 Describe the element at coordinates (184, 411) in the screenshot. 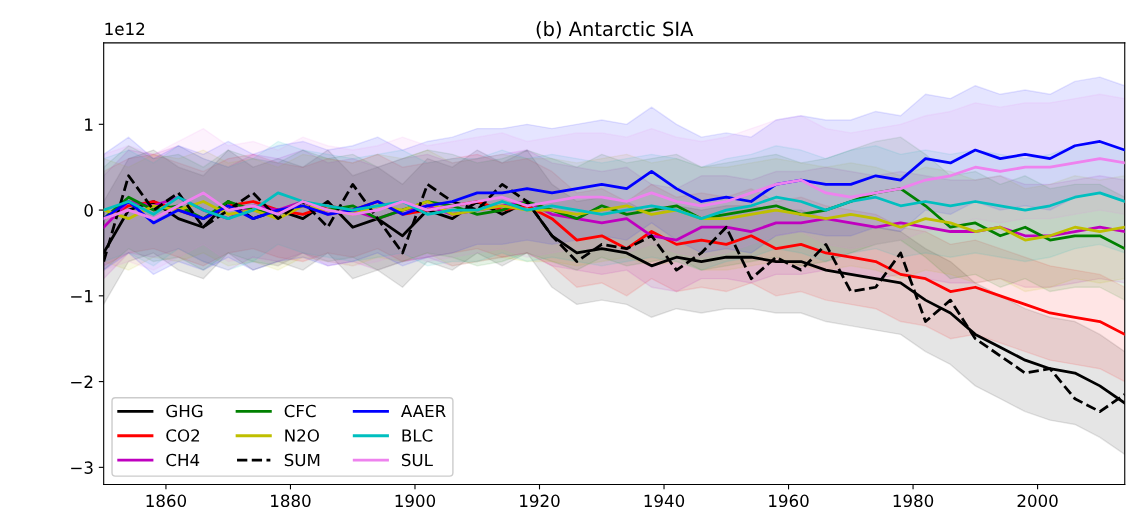

I see `legend-label: GHG` at that location.